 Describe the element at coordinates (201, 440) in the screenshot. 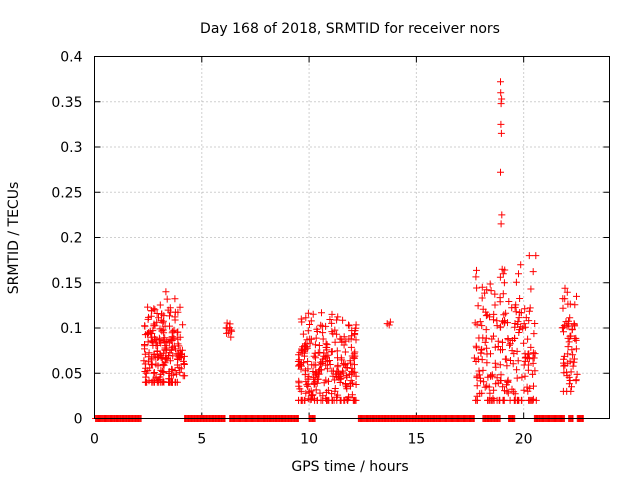

I see `x-tick-label: 5` at that location.